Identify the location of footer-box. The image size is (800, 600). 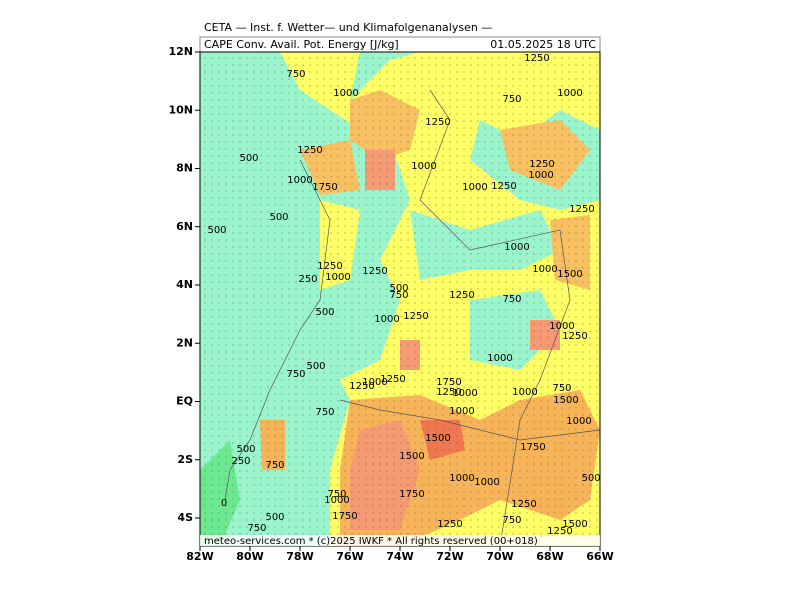
(400, 540).